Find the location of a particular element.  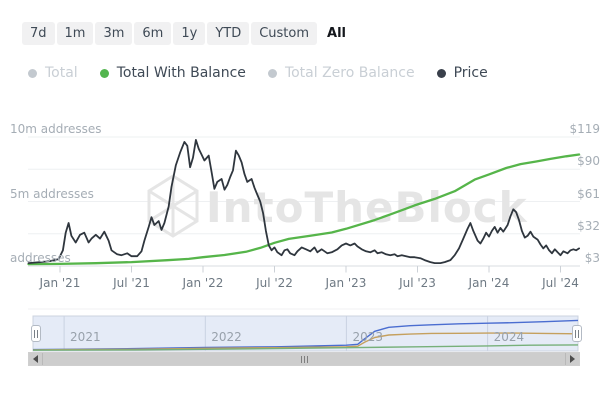

legend-dot-total-with-balance is located at coordinates (104, 73).